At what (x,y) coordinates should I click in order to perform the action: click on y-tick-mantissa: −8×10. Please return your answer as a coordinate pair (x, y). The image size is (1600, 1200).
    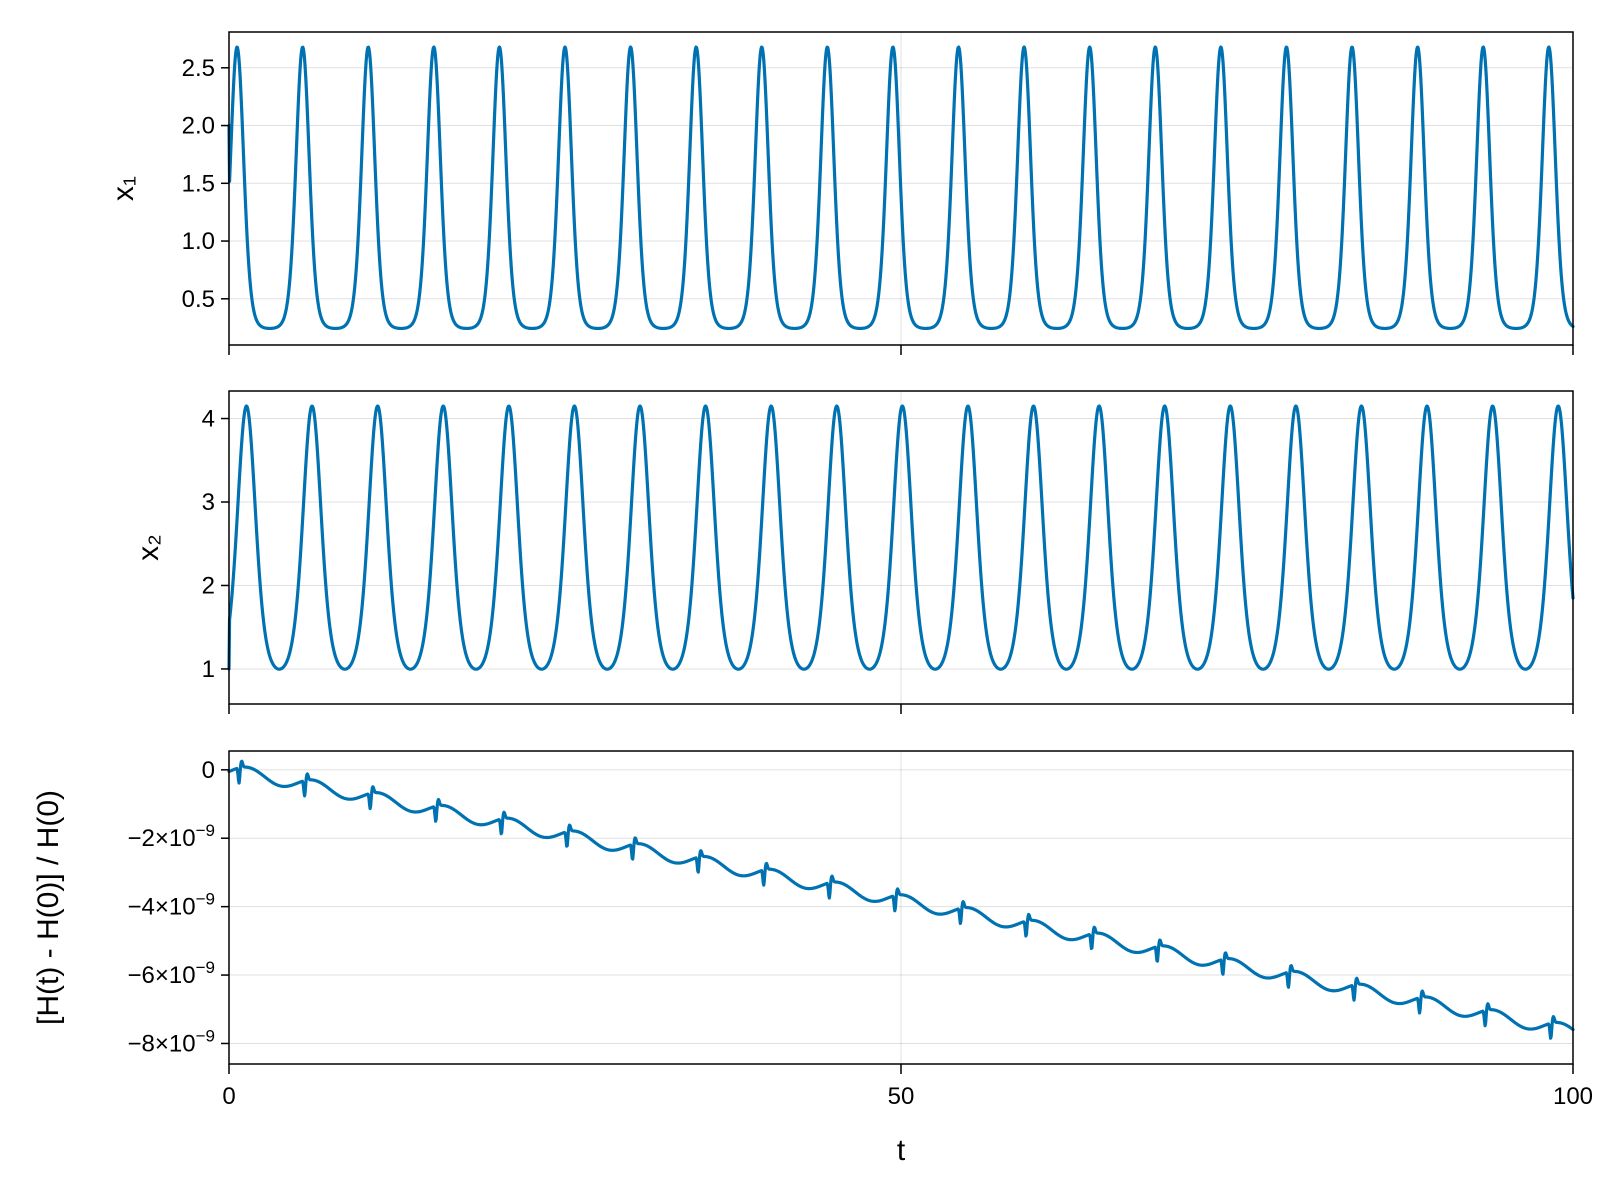
    Looking at the image, I should click on (162, 1043).